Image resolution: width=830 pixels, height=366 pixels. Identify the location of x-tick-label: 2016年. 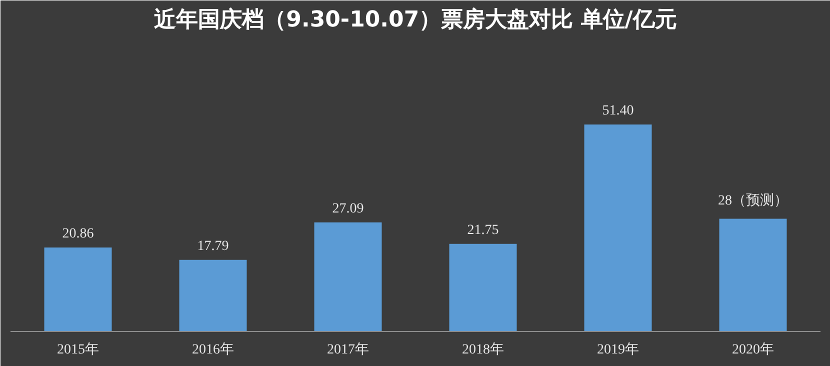
(213, 350).